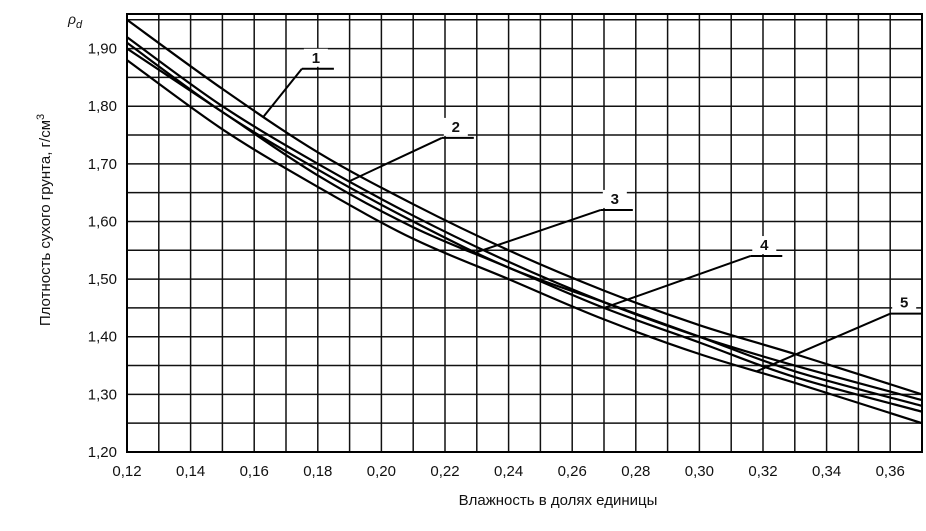 This screenshot has width=926, height=531. I want to click on y-tick-label: 1,40, so click(102, 337).